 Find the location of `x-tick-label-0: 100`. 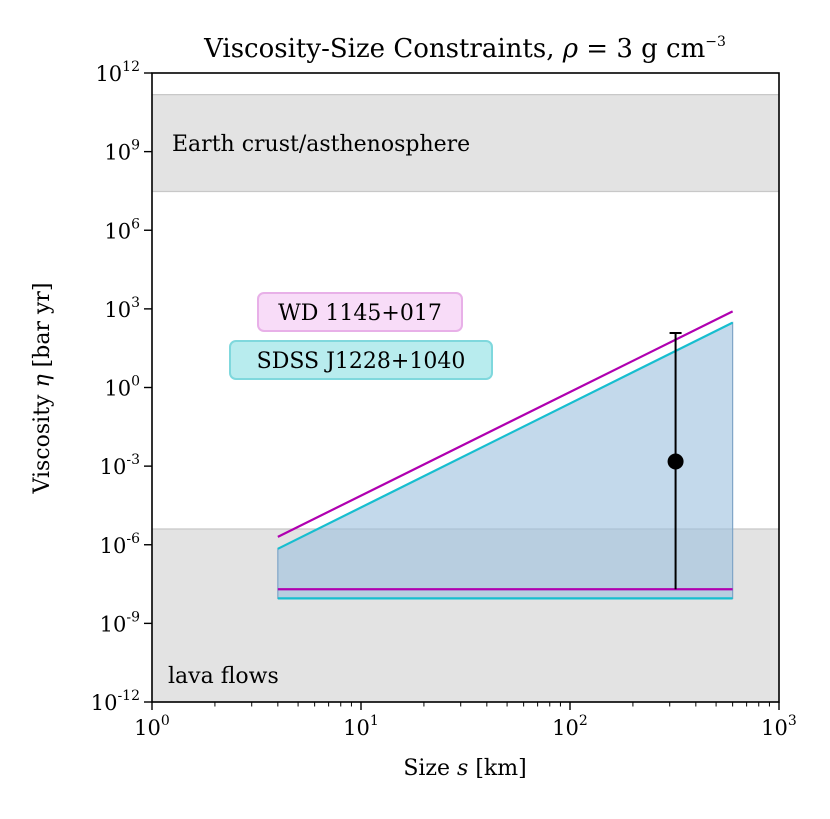

x-tick-label-0: 100 is located at coordinates (152, 726).